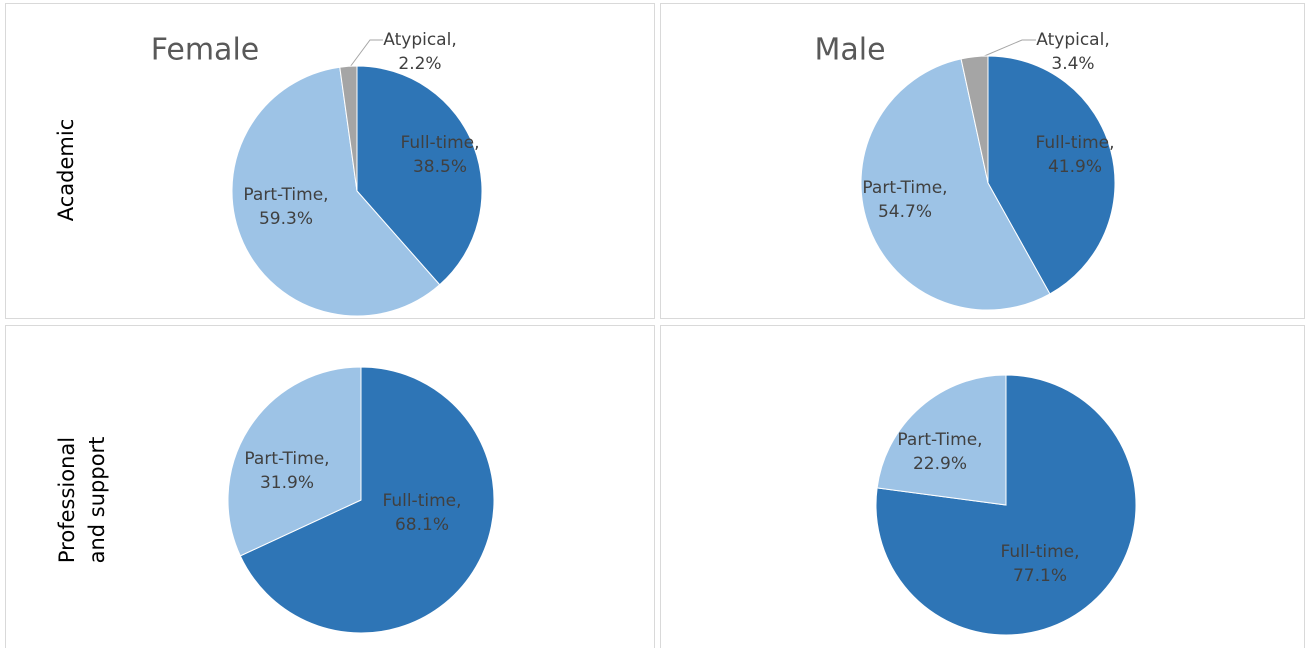 The image size is (1310, 648). Describe the element at coordinates (82, 500) in the screenshot. I see `row-label: Professional and support` at that location.